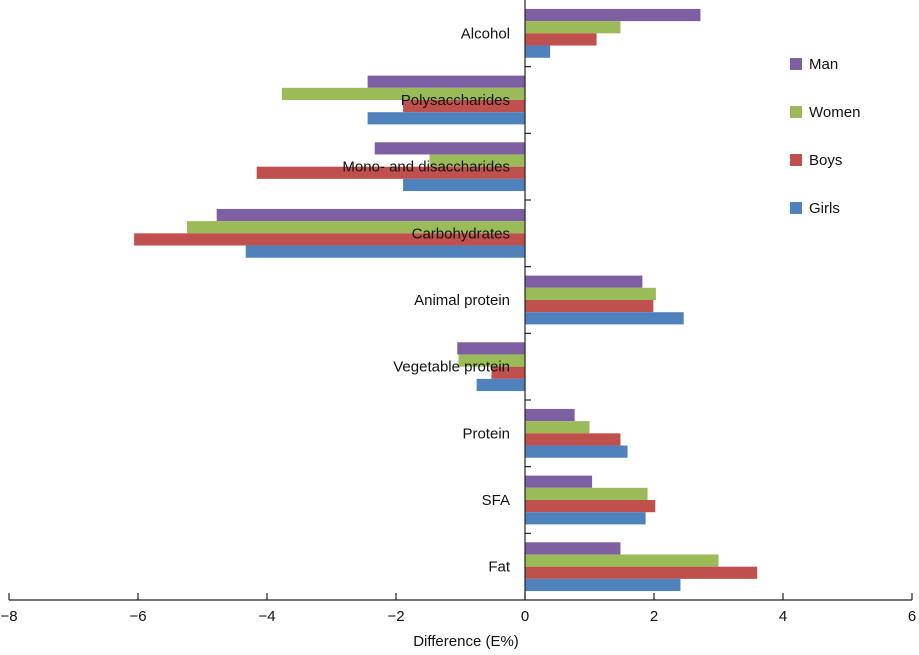 The image size is (919, 655). Describe the element at coordinates (825, 160) in the screenshot. I see `legend-label-boys: Boys` at that location.